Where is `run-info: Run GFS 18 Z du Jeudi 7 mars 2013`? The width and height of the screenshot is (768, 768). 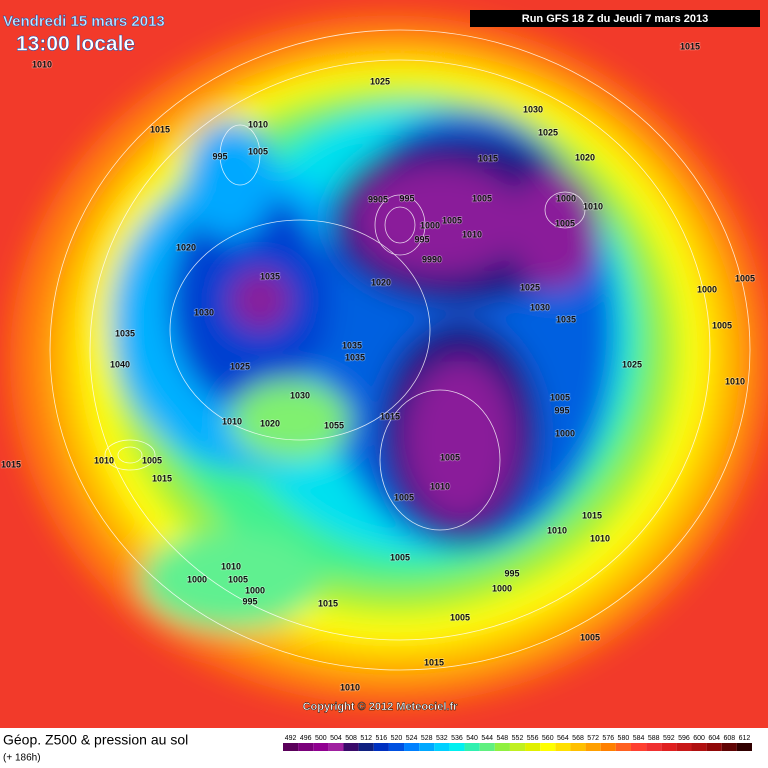 run-info: Run GFS 18 Z du Jeudi 7 mars 2013 is located at coordinates (615, 19).